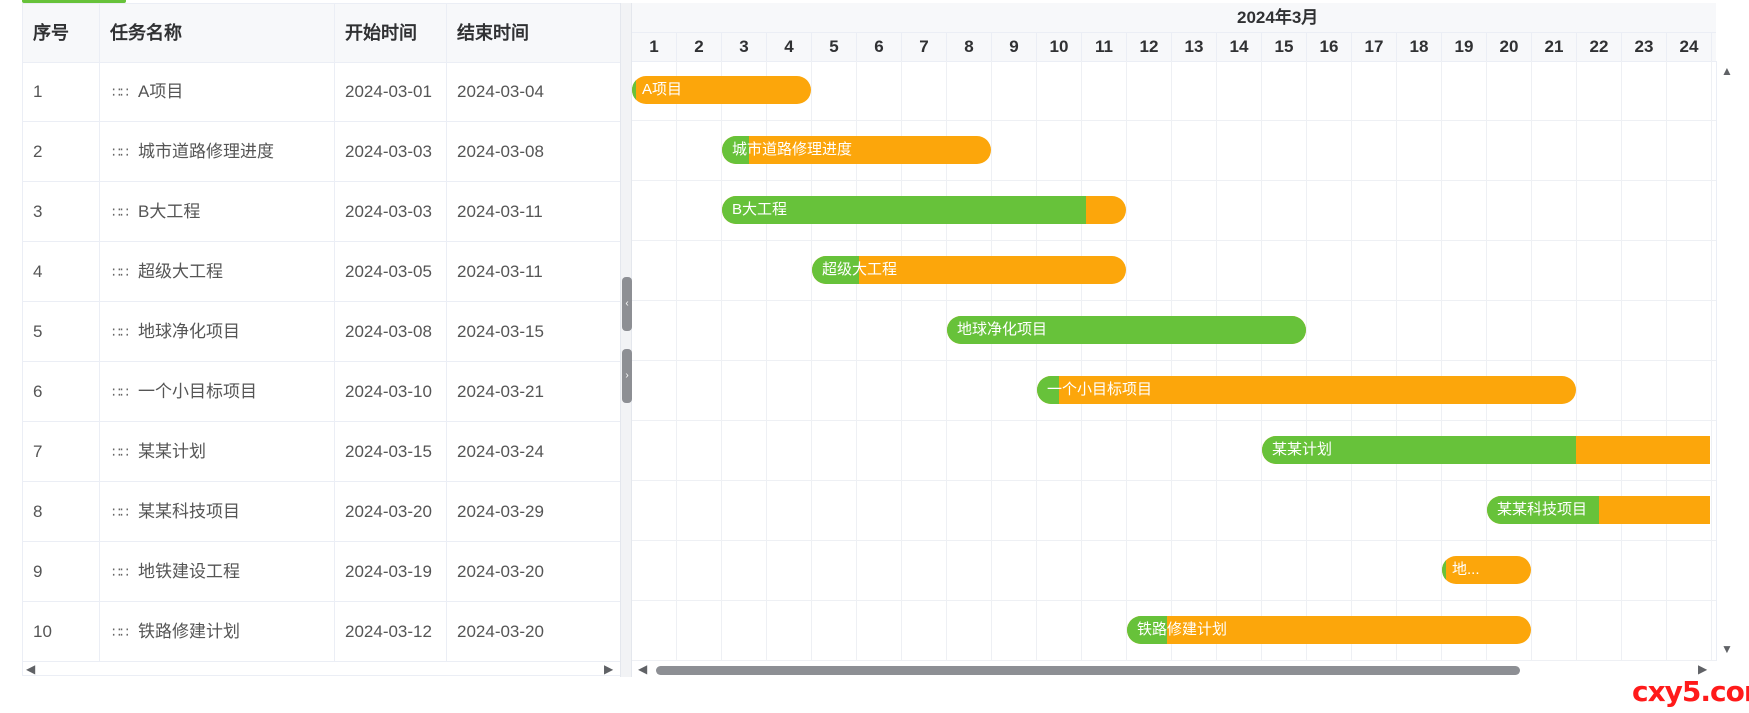  What do you see at coordinates (1182, 629) in the screenshot?
I see `task-bar-label: 铁路修建计划` at bounding box center [1182, 629].